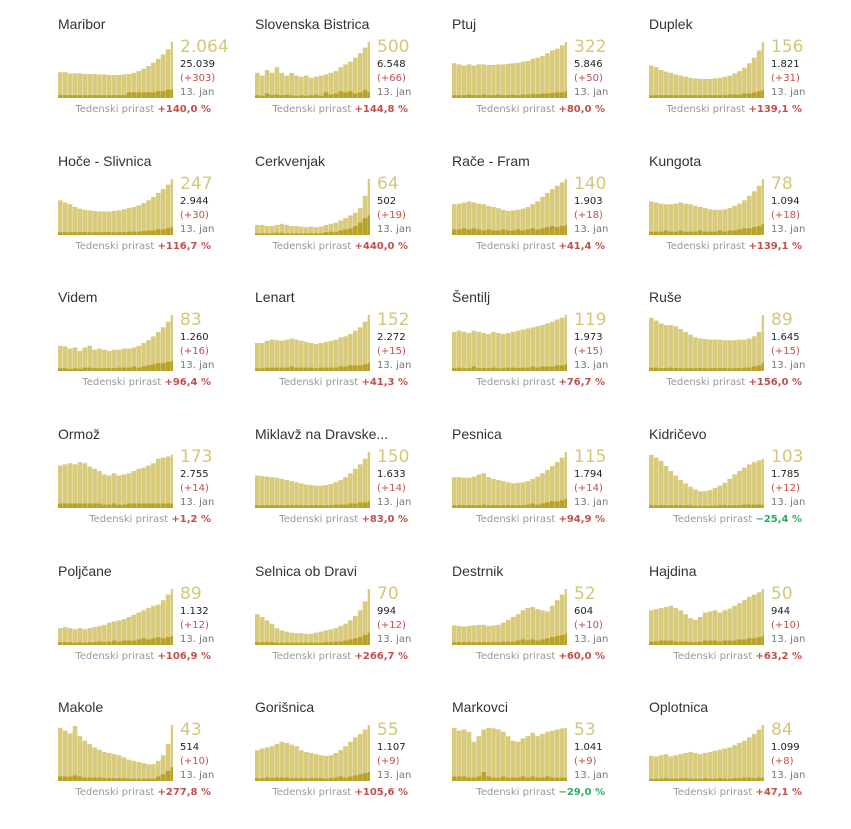  Describe the element at coordinates (115, 246) in the screenshot. I see `growth-label: Tedenski prirast` at that location.